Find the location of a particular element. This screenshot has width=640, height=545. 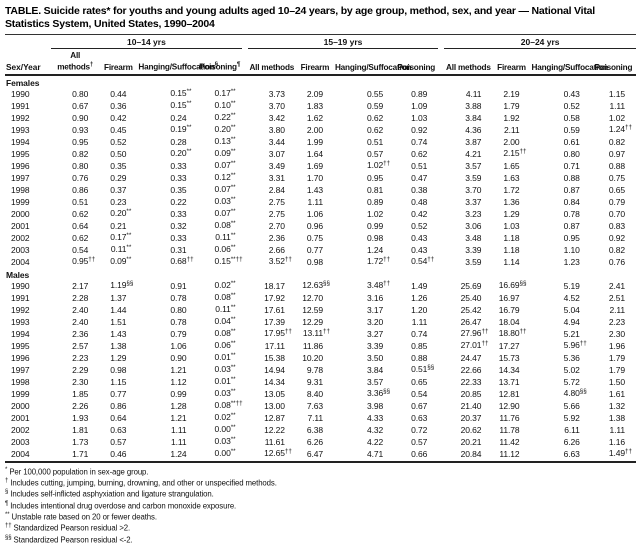

rate-cell: 0.36 is located at coordinates (118, 106).